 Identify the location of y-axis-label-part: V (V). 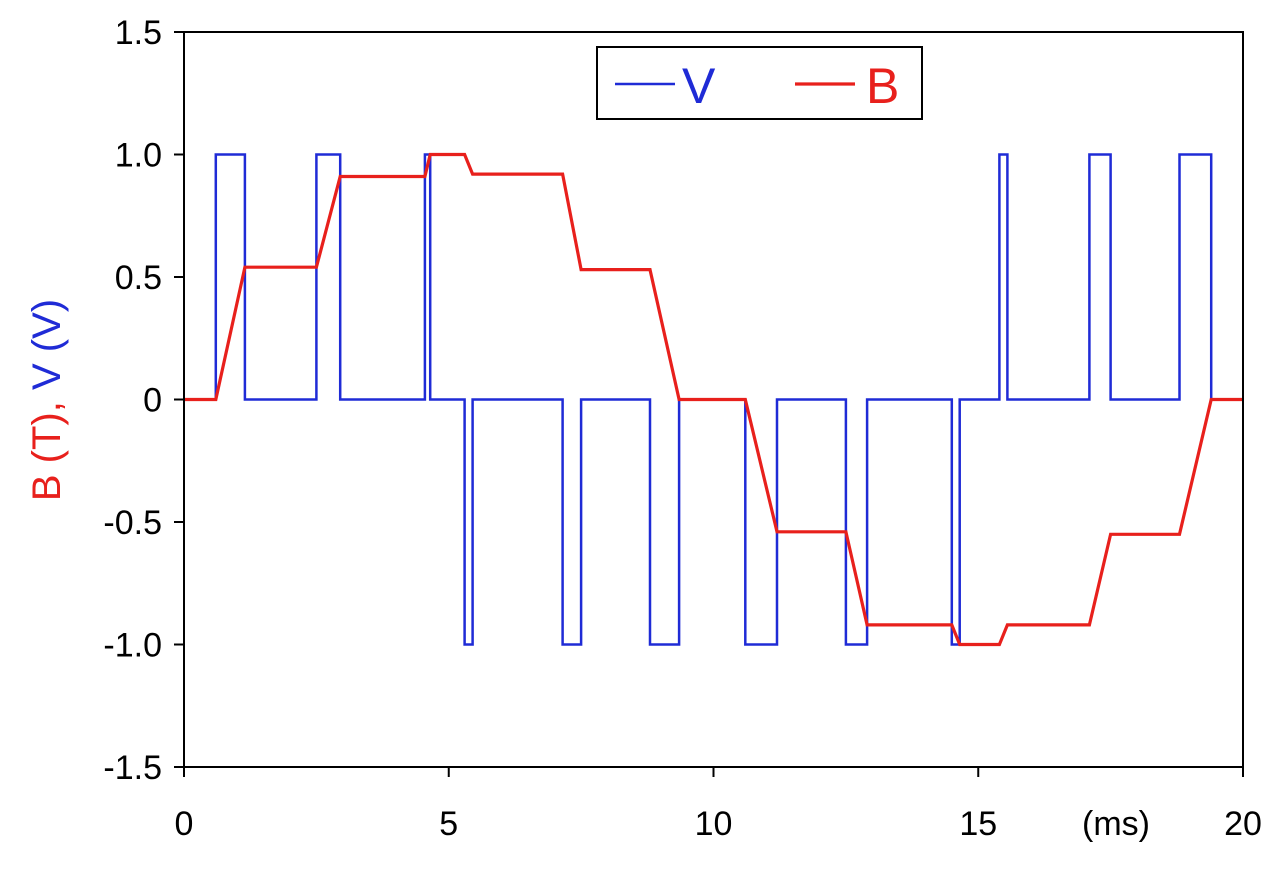
(47, 344).